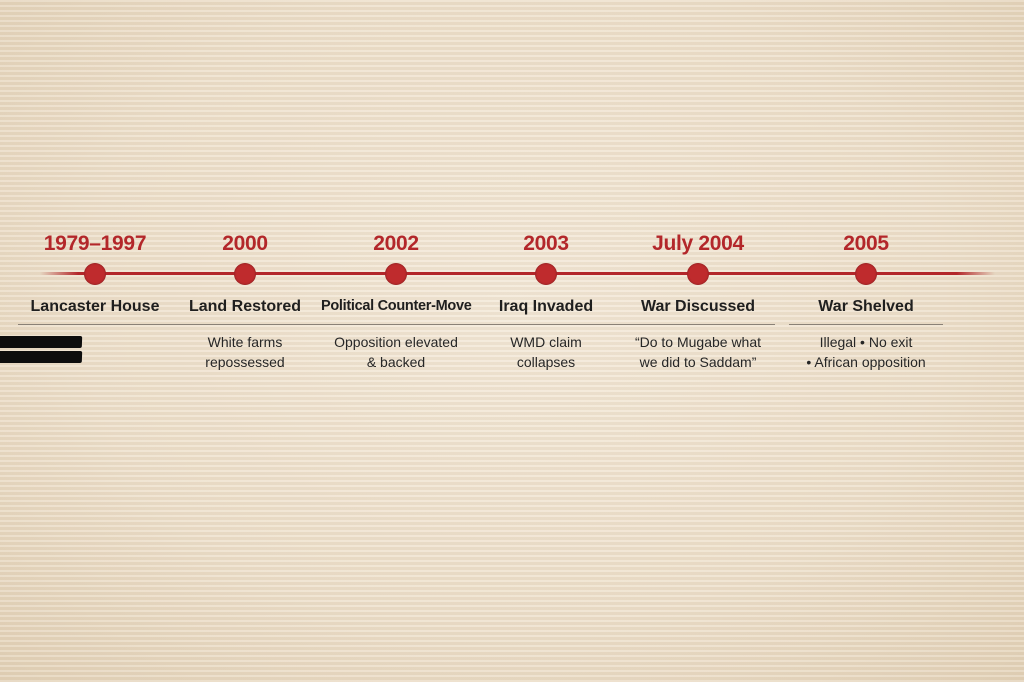  Describe the element at coordinates (245, 342) in the screenshot. I see `event-description-line: White farms` at that location.